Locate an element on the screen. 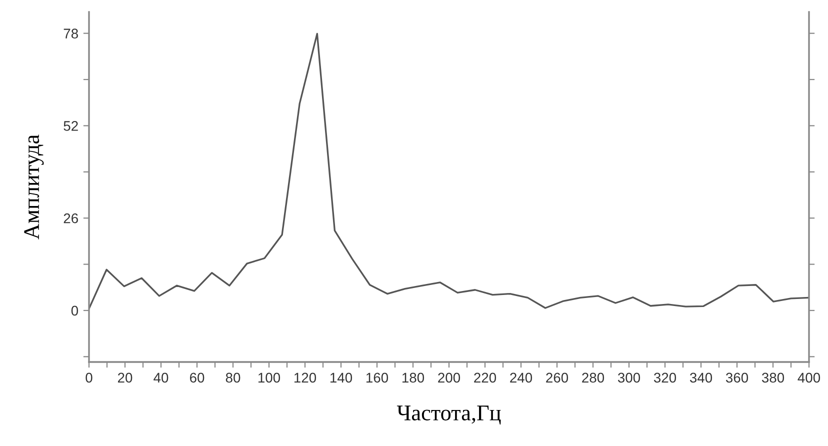 This screenshot has height=446, width=828. y-tick-label: 0 is located at coordinates (74, 311).